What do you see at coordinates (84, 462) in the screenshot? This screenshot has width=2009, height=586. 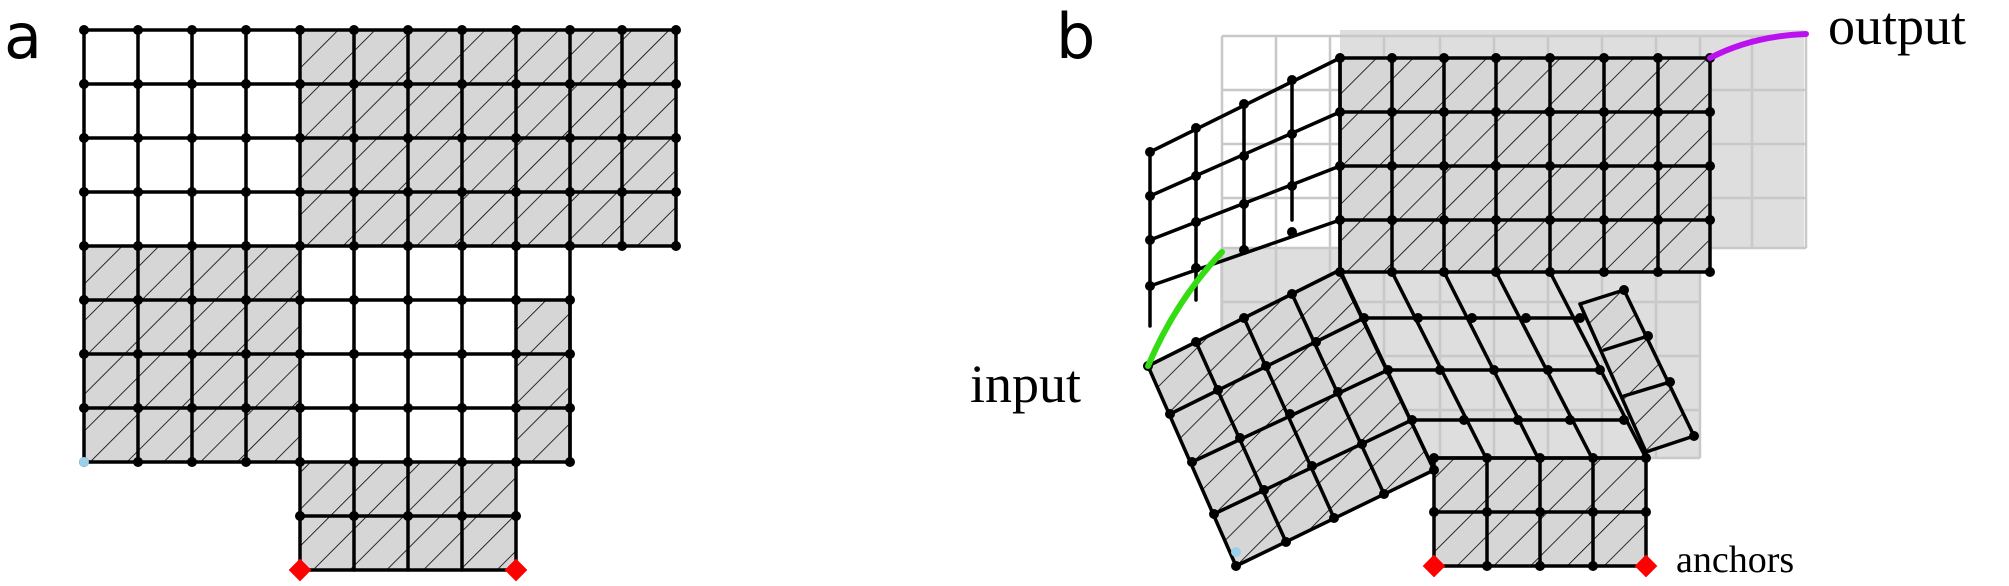 I see `panel-a-origin-point` at bounding box center [84, 462].